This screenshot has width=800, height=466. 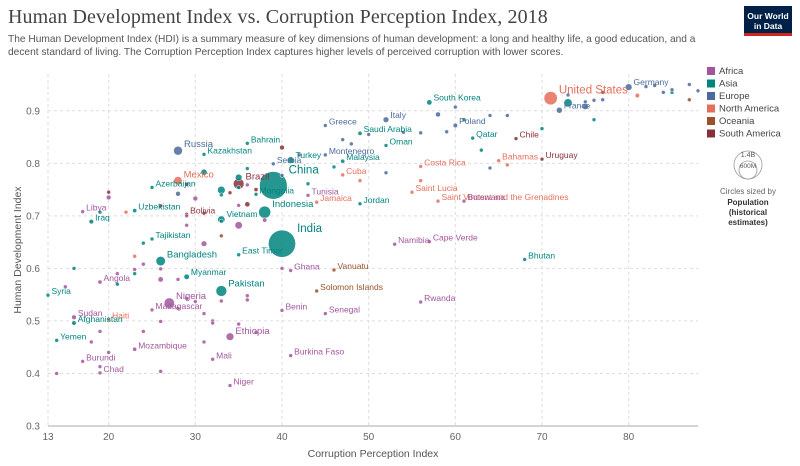 What do you see at coordinates (749, 109) in the screenshot?
I see `legend-label-north-america: North America` at bounding box center [749, 109].